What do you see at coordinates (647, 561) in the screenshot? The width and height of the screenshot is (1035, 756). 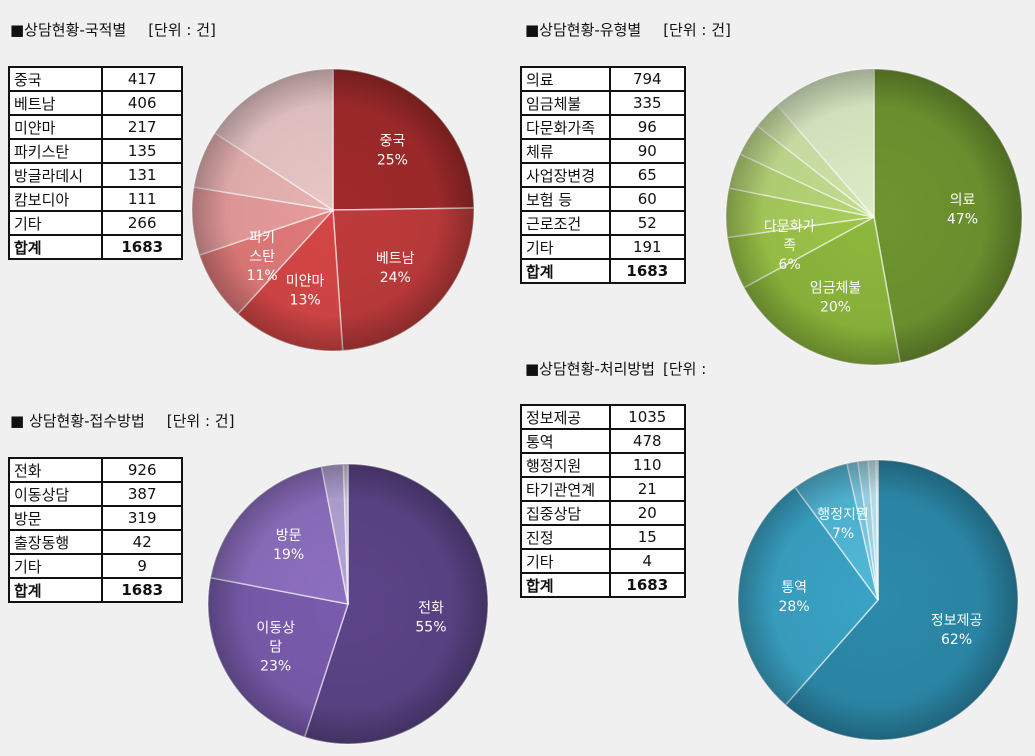 I see `value-cell: 4` at bounding box center [647, 561].